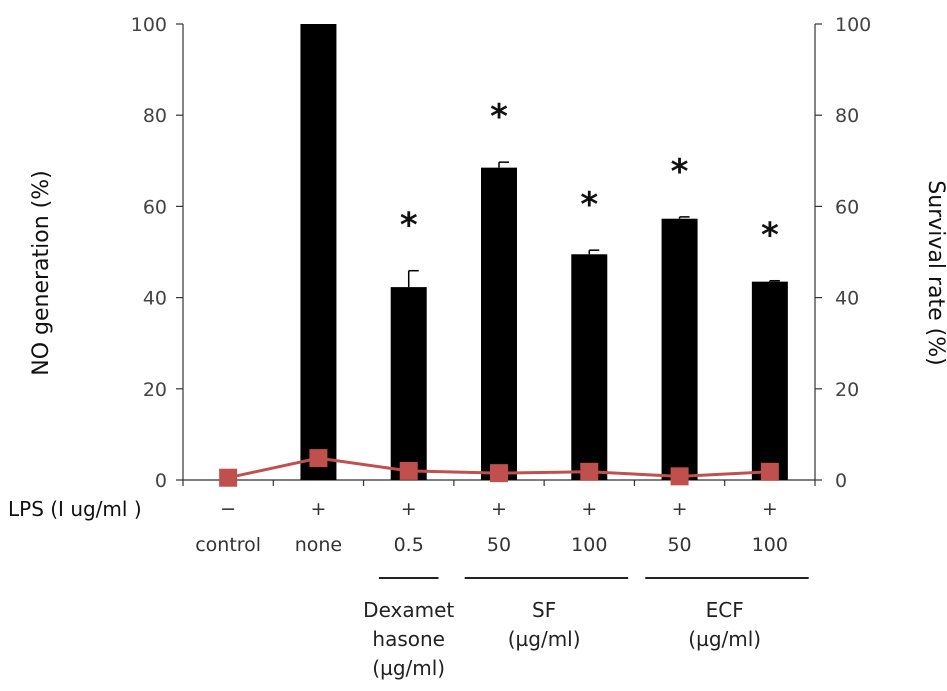  Describe the element at coordinates (847, 299) in the screenshot. I see `y2-tick-label: 40` at that location.